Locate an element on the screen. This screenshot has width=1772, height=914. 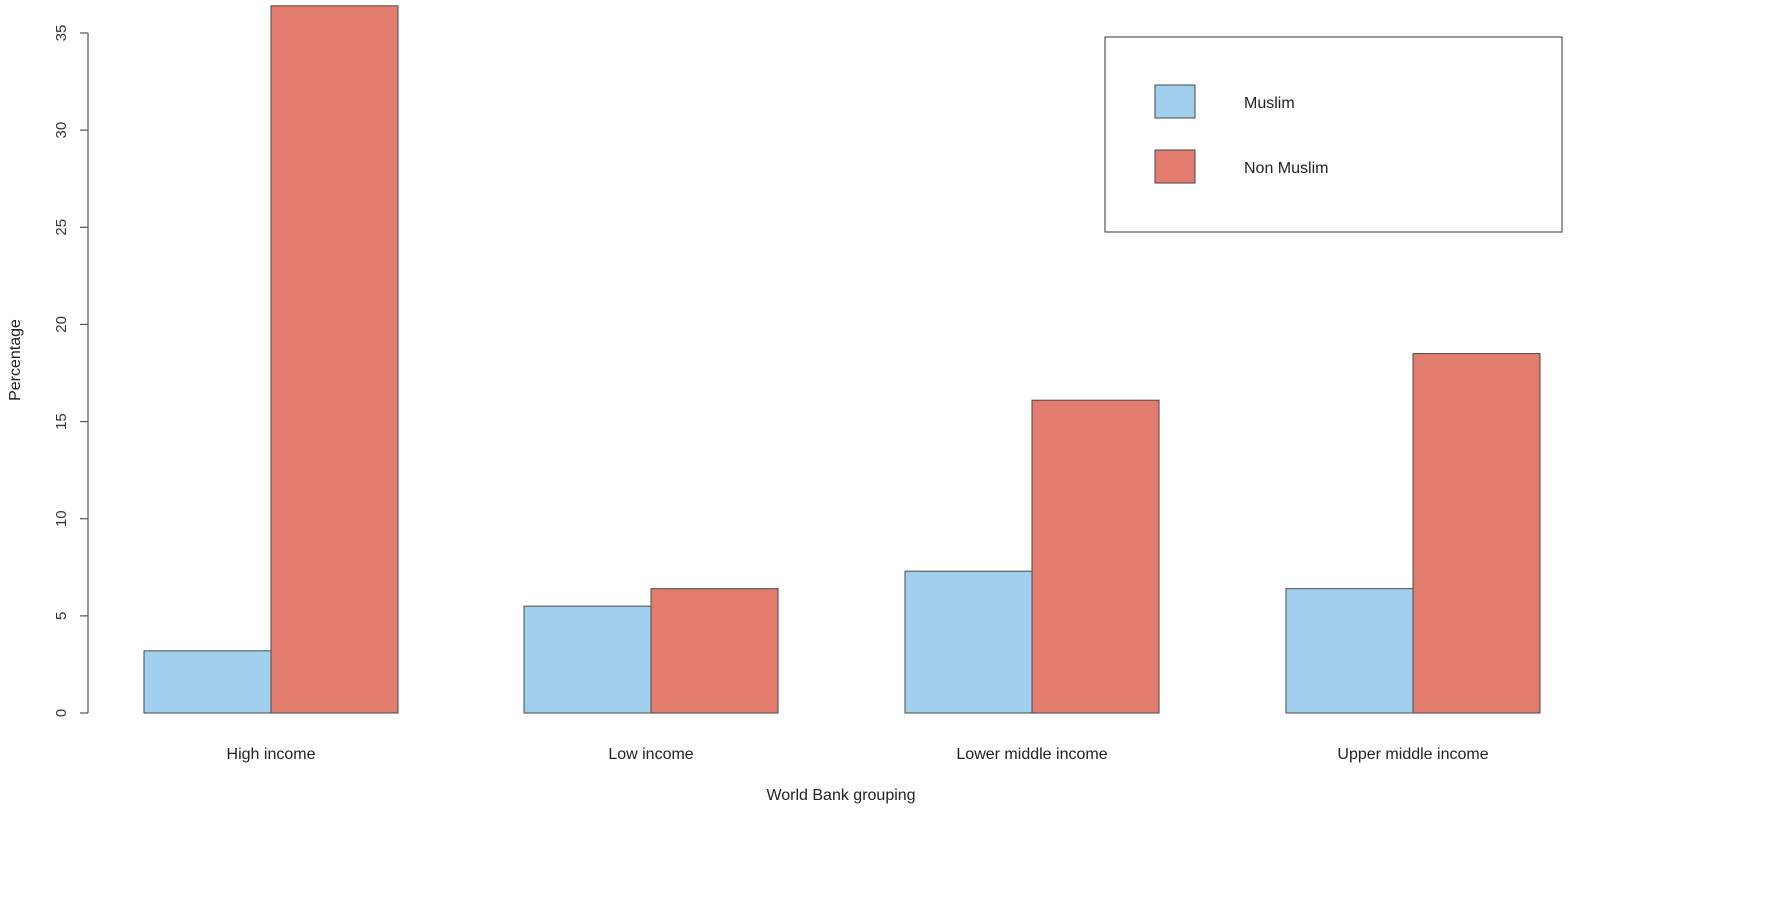
legend-box is located at coordinates (1333, 134).